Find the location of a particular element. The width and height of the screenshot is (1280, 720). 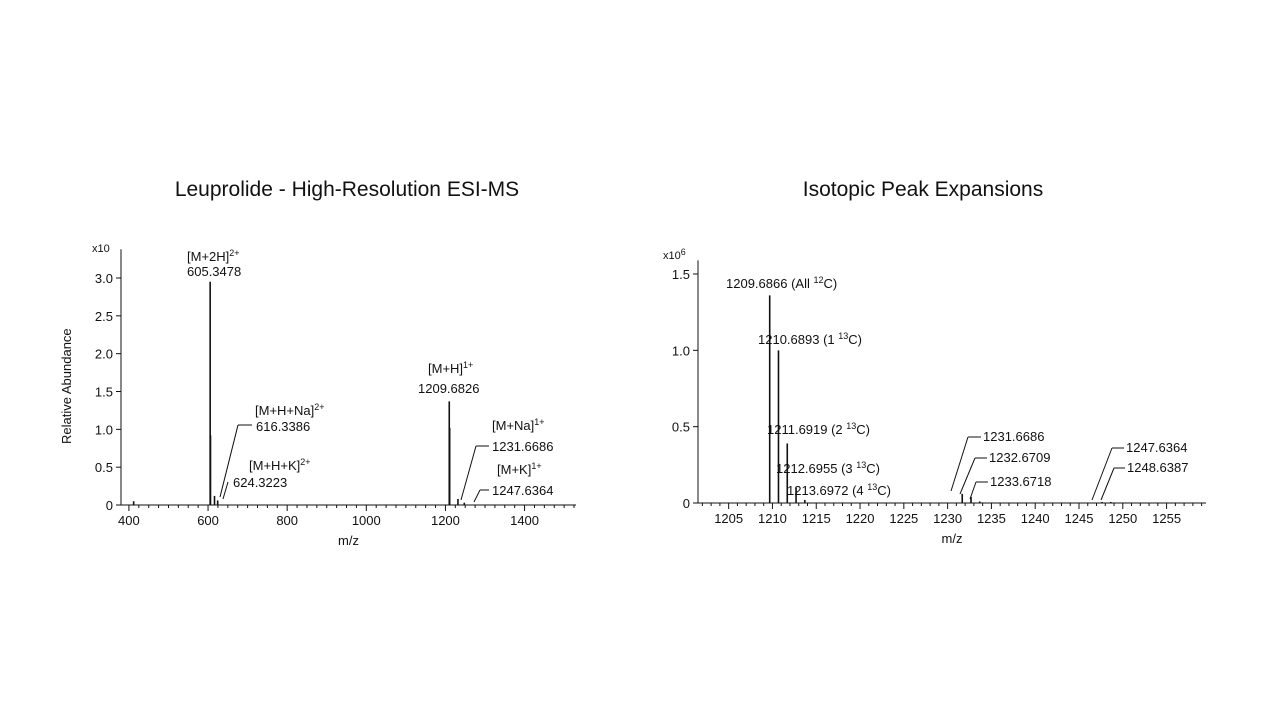

annotation-ion-label: [M+K]1+ is located at coordinates (519, 469).